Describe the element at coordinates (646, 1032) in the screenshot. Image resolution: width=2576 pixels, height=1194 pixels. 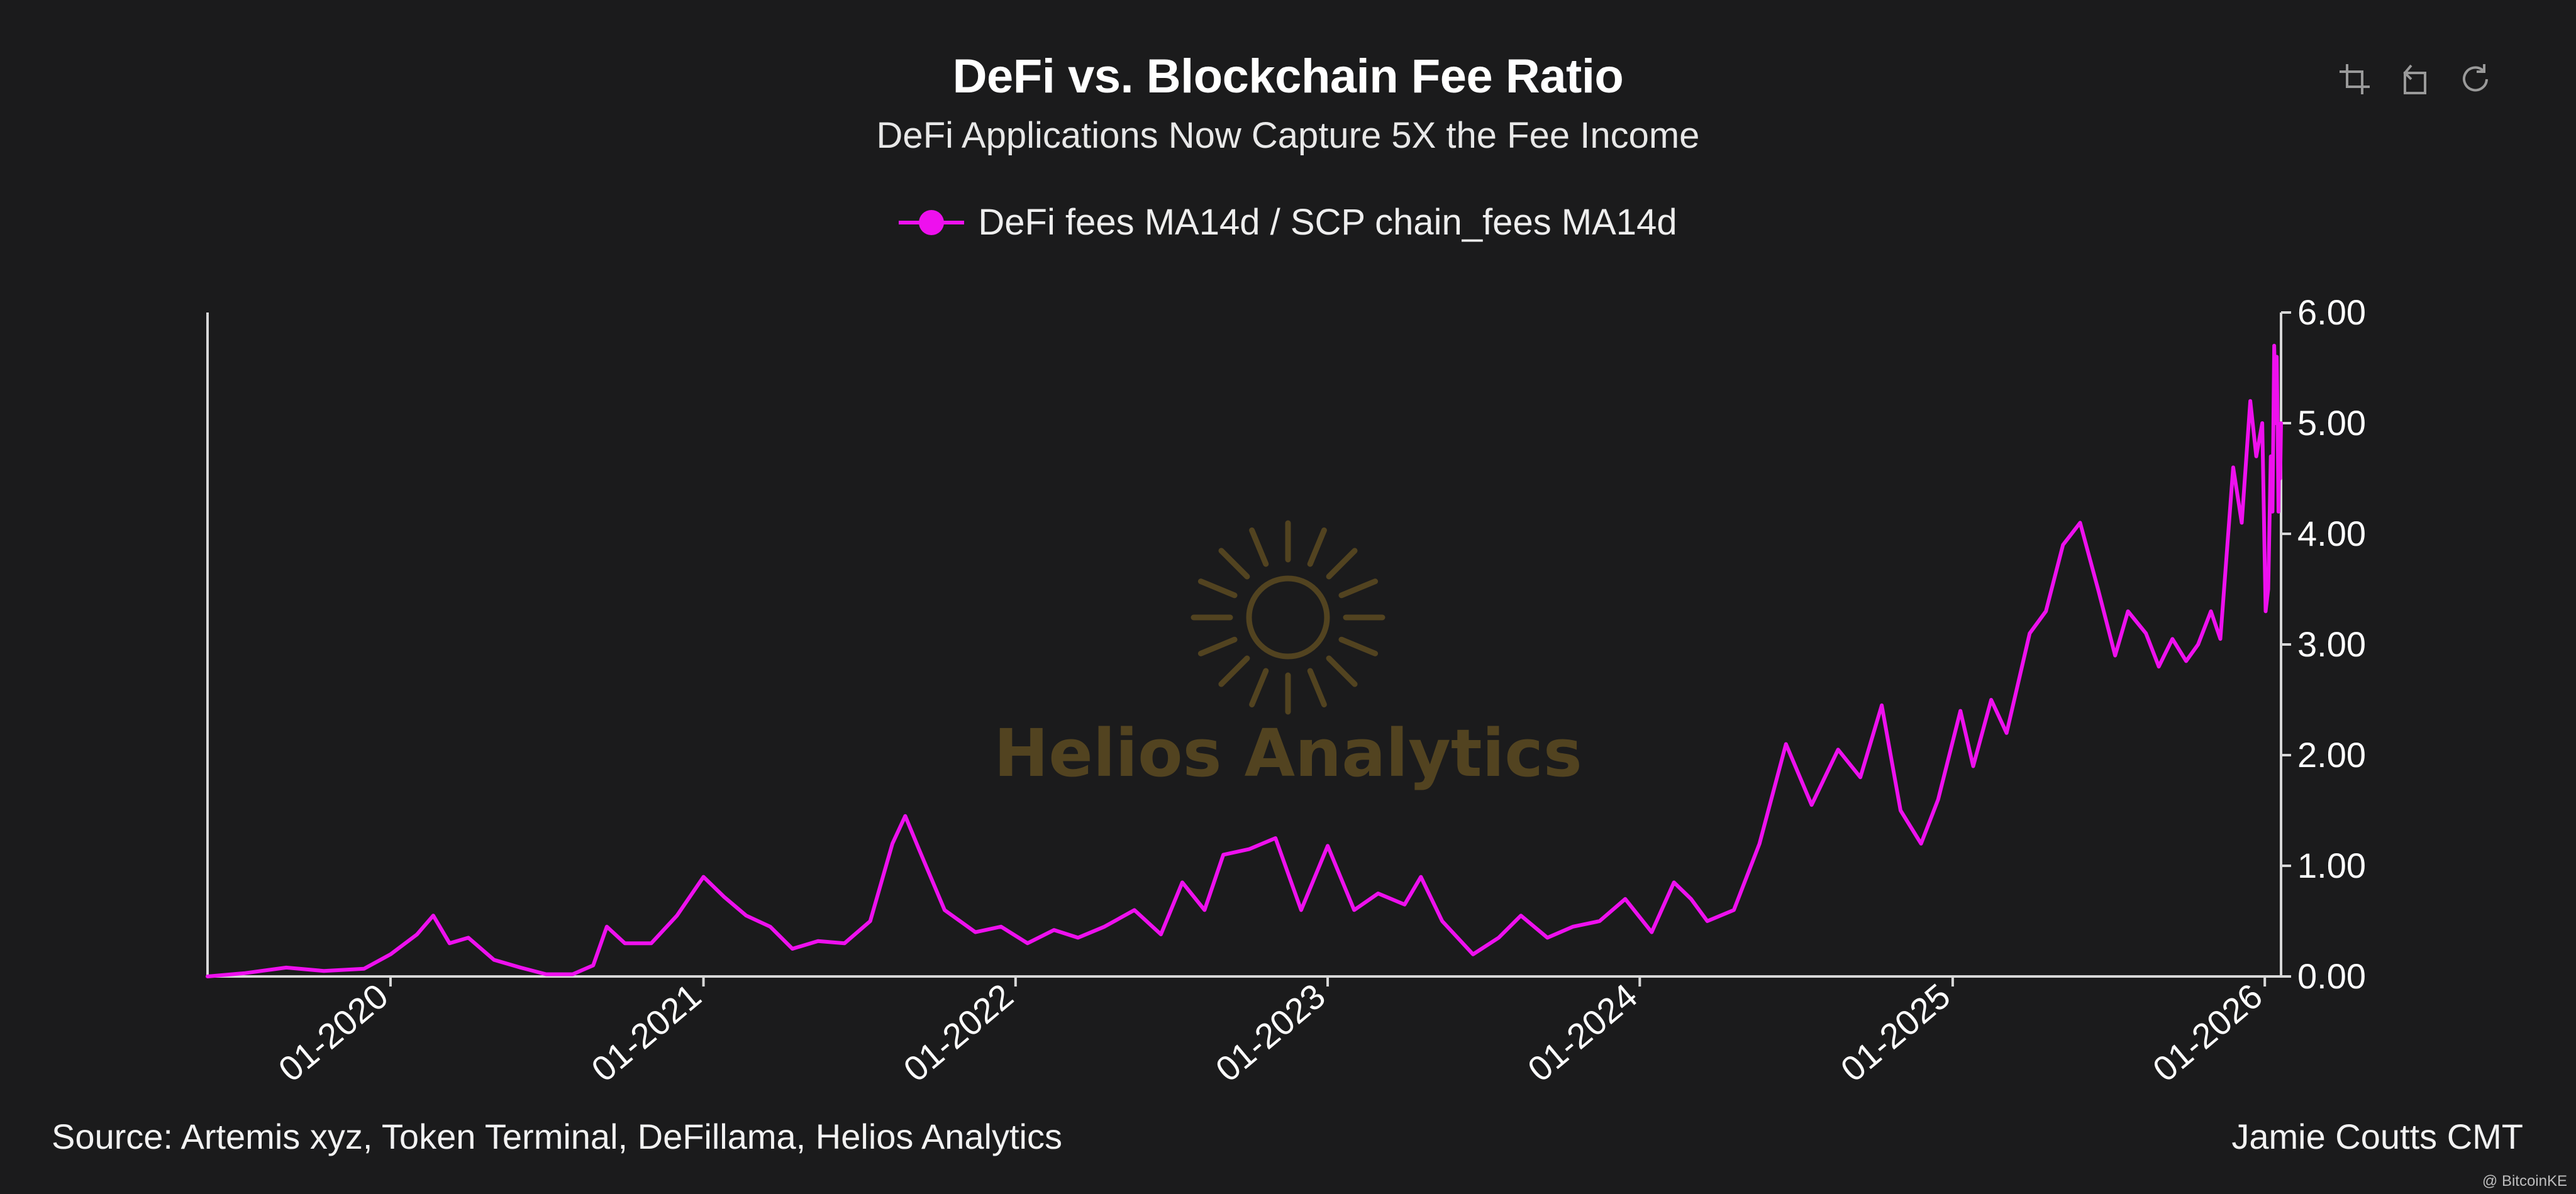
I see `x-tick-label: 01-2021` at that location.